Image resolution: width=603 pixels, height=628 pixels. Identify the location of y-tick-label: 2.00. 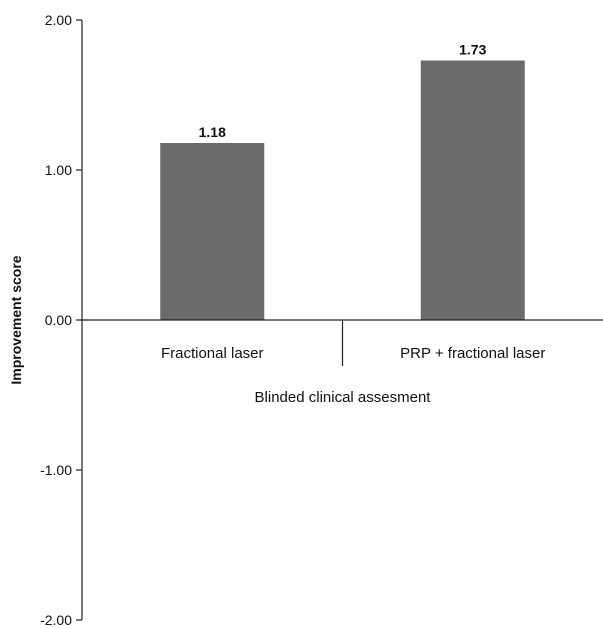
(58, 20).